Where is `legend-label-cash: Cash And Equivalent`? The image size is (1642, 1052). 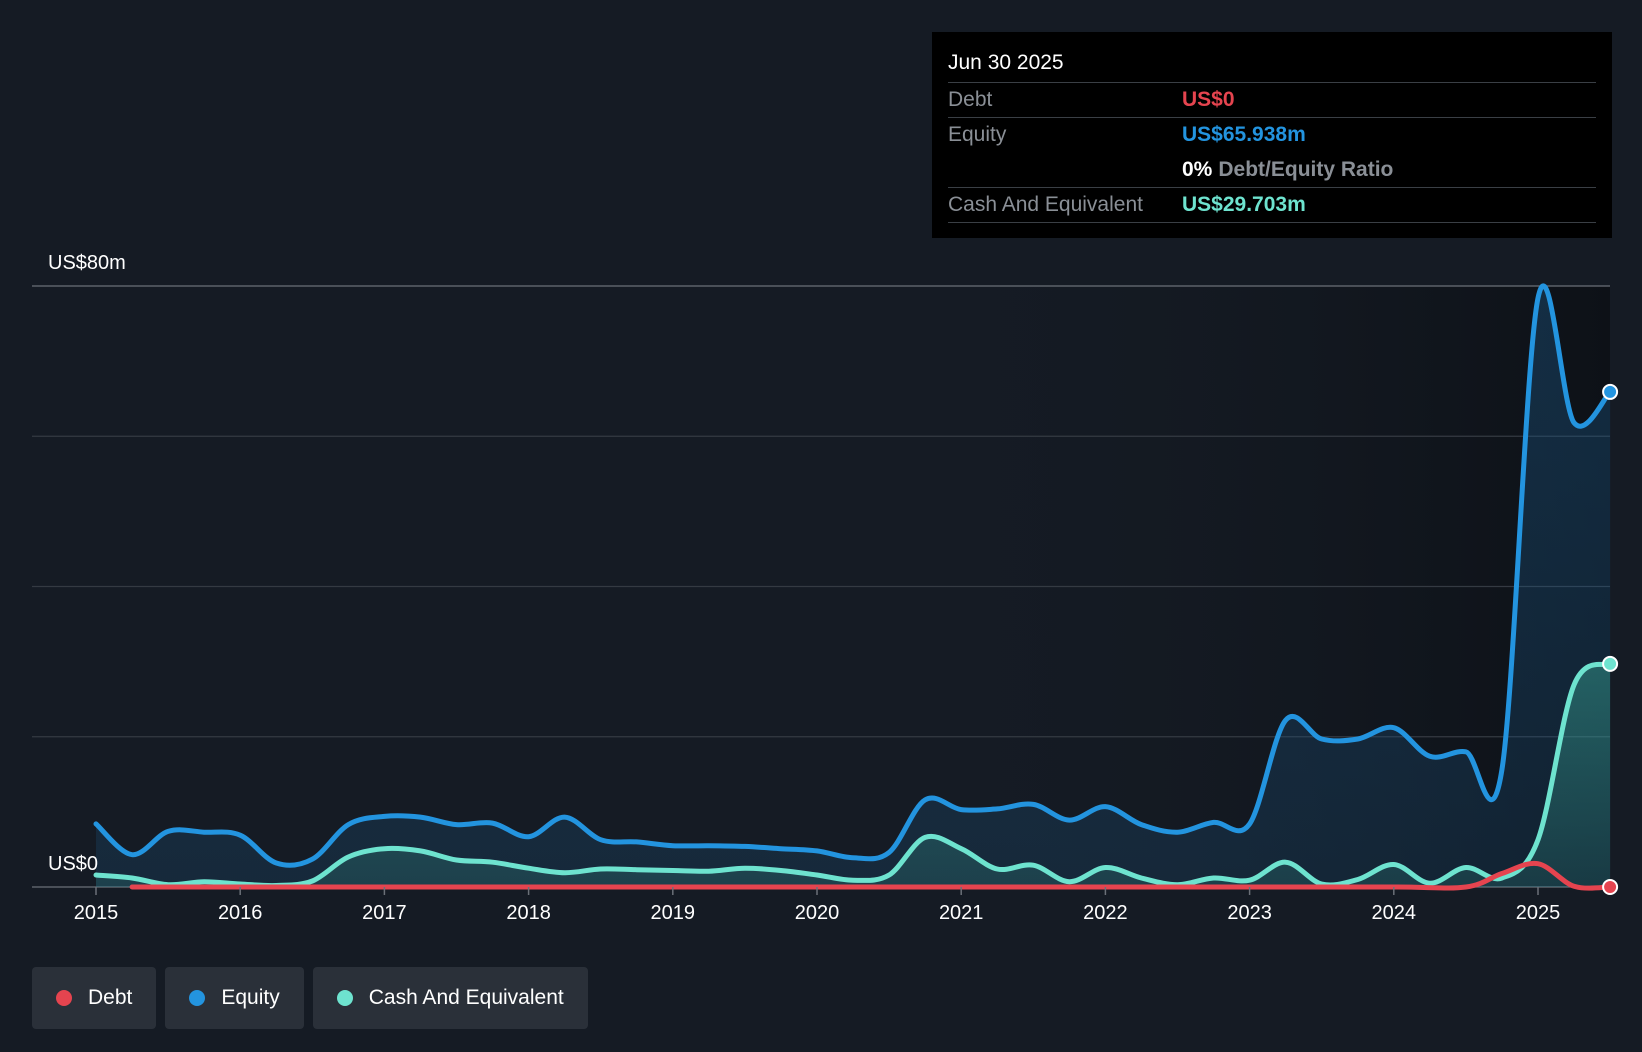
legend-label-cash: Cash And Equivalent is located at coordinates (466, 997).